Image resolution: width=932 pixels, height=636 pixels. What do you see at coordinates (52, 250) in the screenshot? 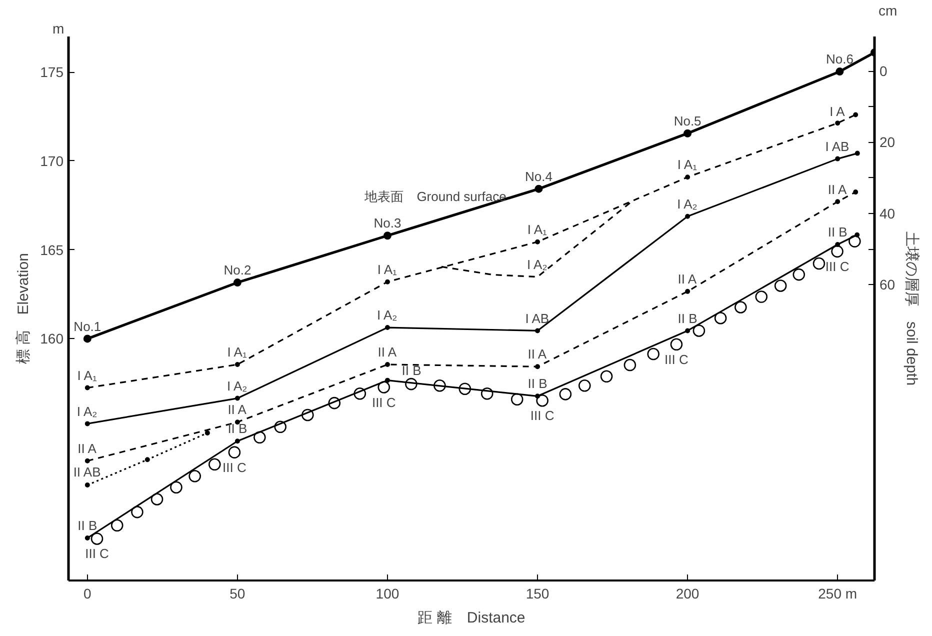
I see `y-tick-label: 165` at bounding box center [52, 250].